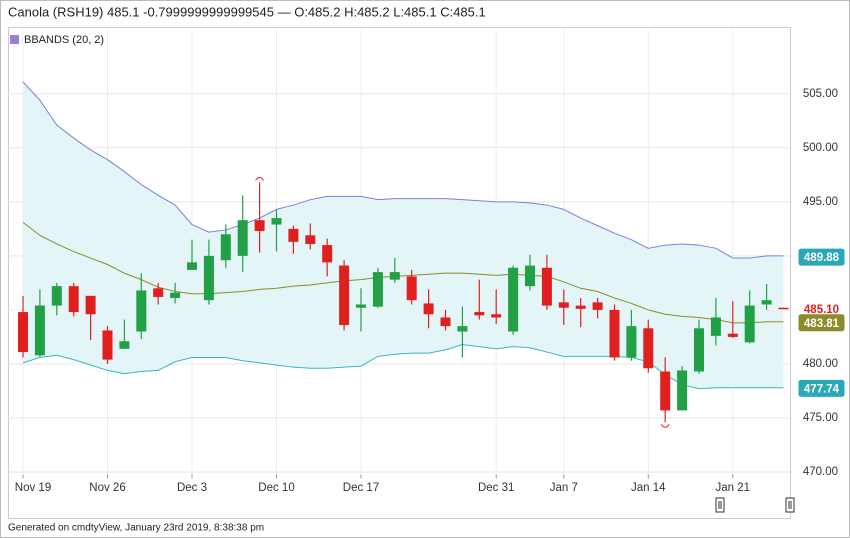 Image resolution: width=850 pixels, height=538 pixels. What do you see at coordinates (820, 202) in the screenshot?
I see `y-tick-label: 495.00` at bounding box center [820, 202].